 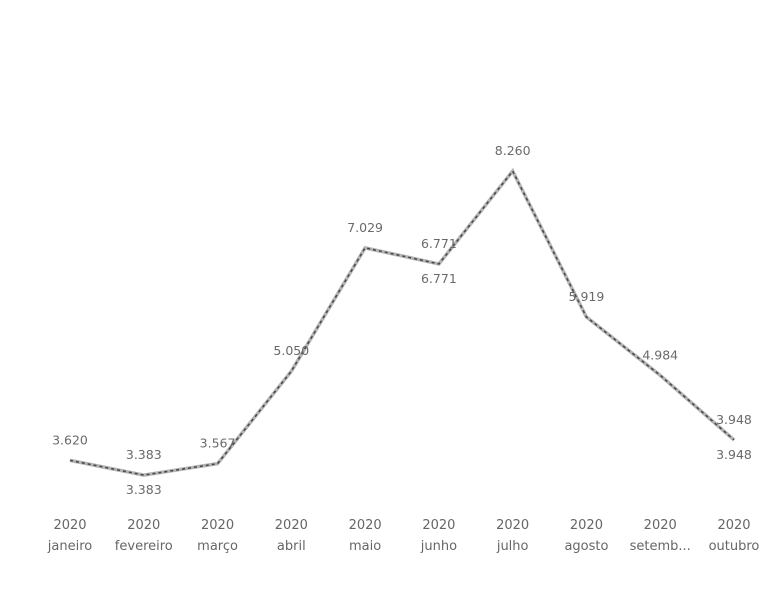 What do you see at coordinates (660, 354) in the screenshot?
I see `data-label: 4.984` at bounding box center [660, 354].